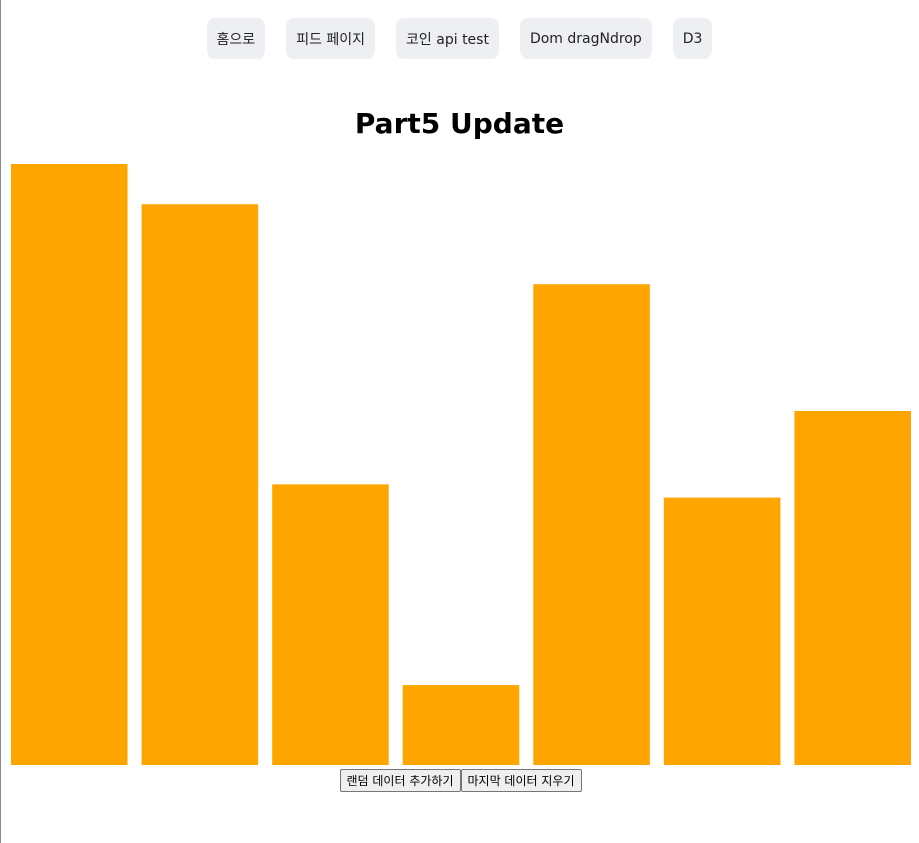 This screenshot has height=843, width=919. I want to click on top-nav: 홈으로 피드 페이지 코인 api test Dom dragNdrop D3, so click(459, 38).